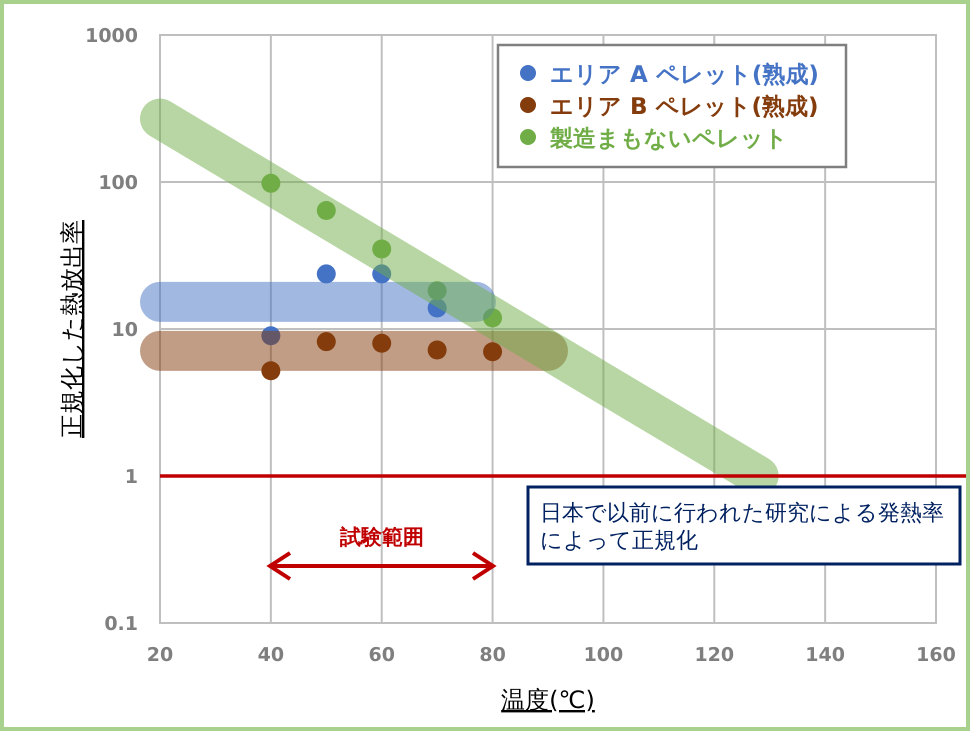 The image size is (970, 731). I want to click on legend-label: エリア A ペレット(熟成), so click(684, 75).